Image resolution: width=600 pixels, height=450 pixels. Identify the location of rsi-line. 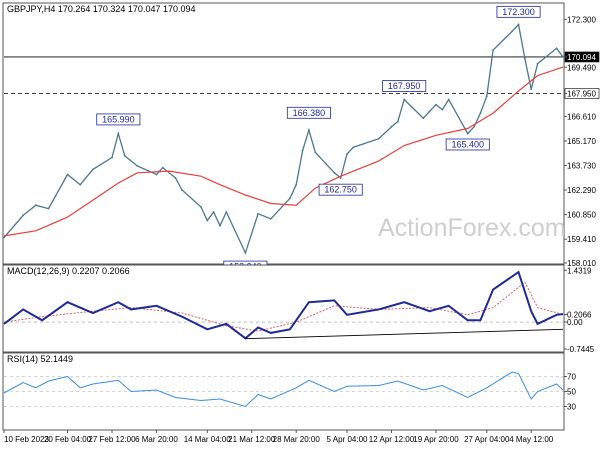
(283, 389).